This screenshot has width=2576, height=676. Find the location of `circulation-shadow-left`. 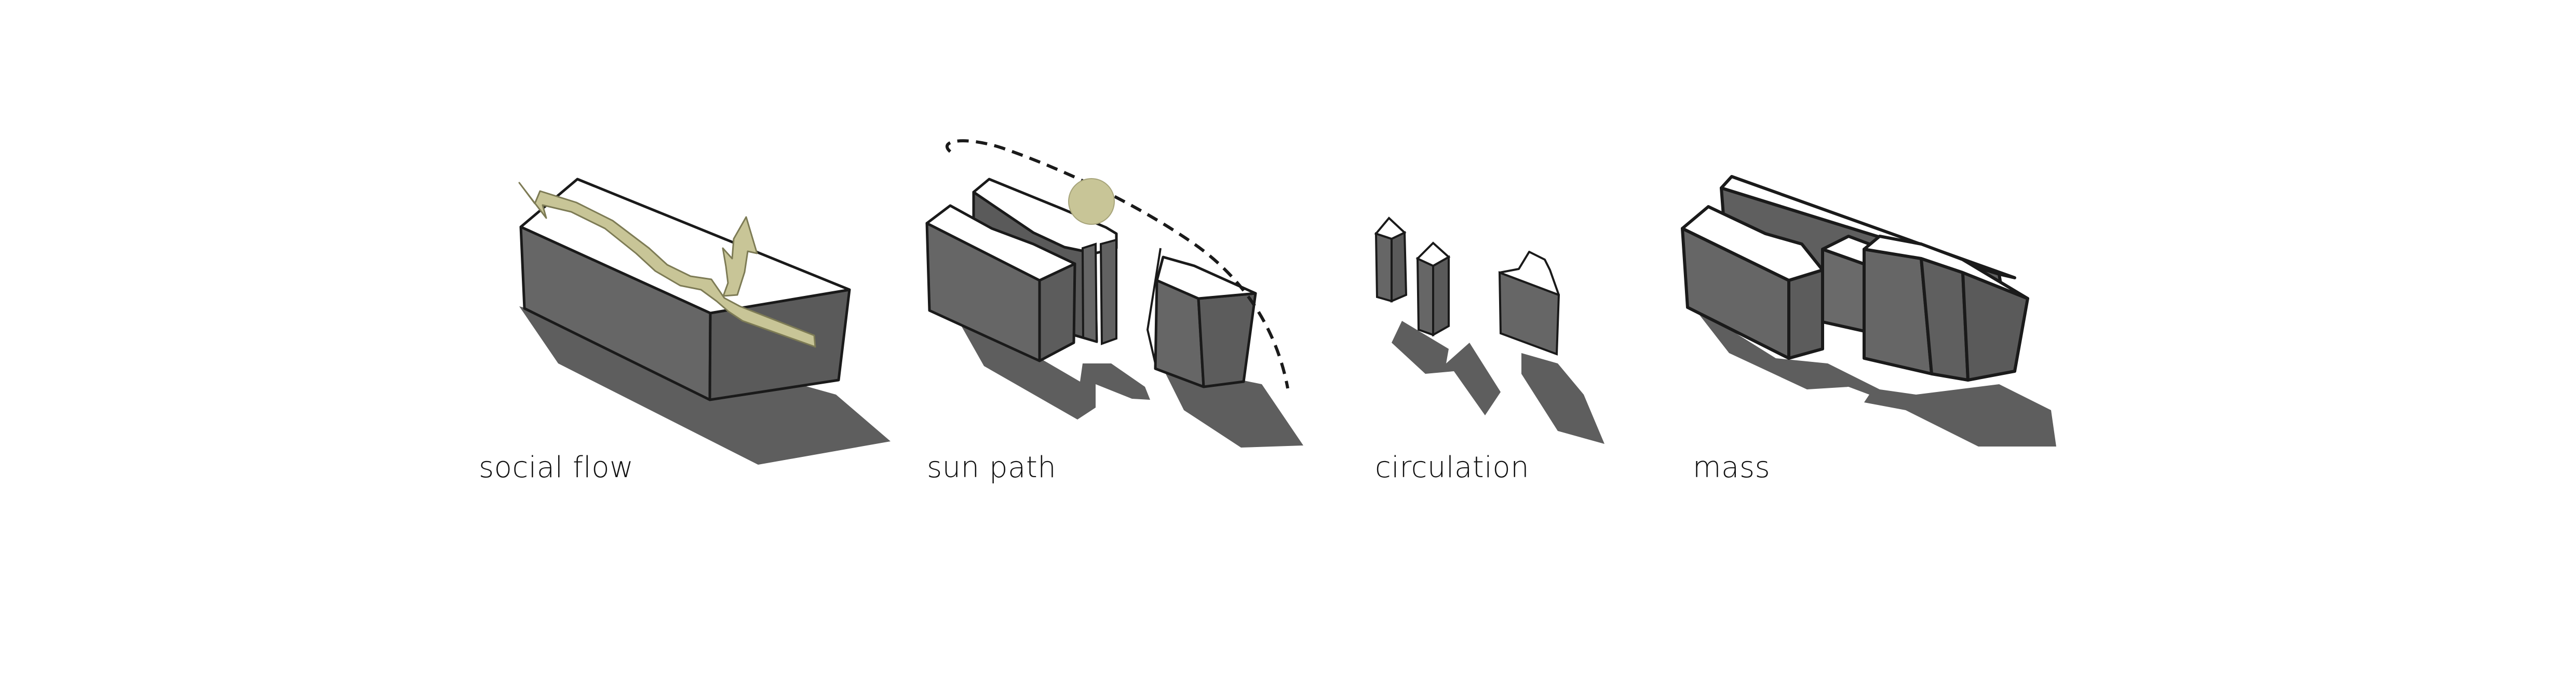

circulation-shadow-left is located at coordinates (1446, 368).